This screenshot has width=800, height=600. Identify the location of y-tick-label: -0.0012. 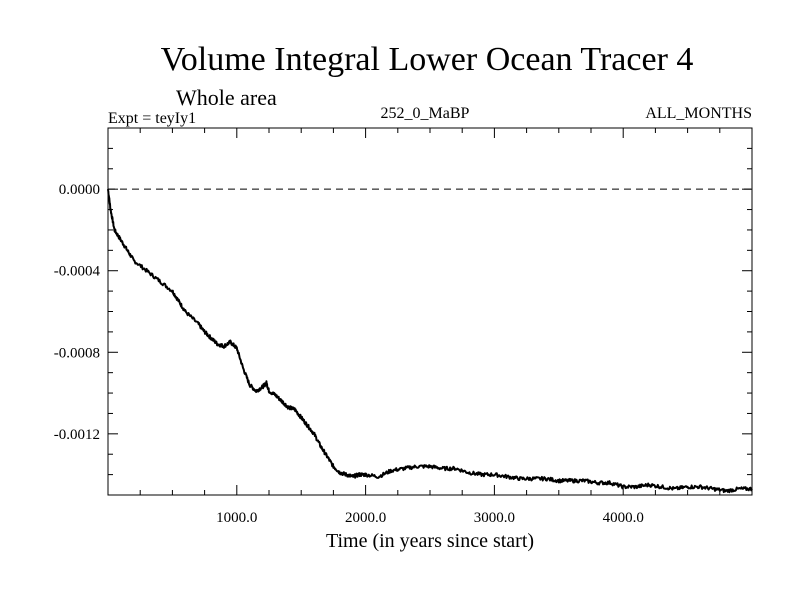
(77, 435).